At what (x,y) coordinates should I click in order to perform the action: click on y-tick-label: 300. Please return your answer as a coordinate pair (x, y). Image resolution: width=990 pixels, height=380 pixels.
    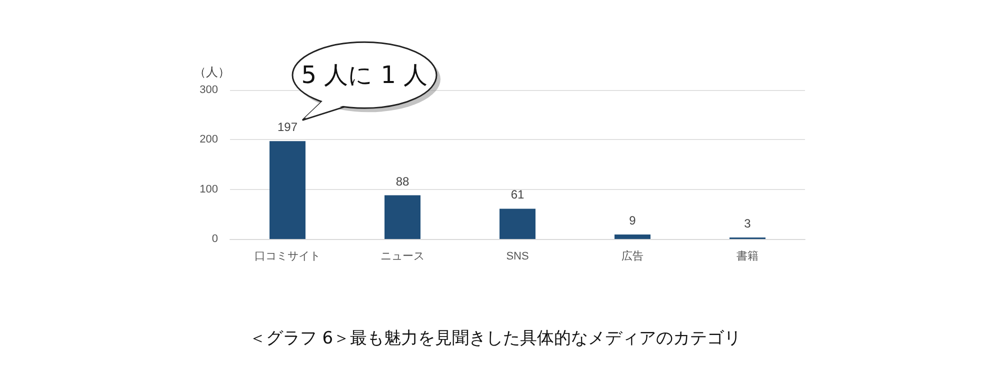
    Looking at the image, I should click on (209, 90).